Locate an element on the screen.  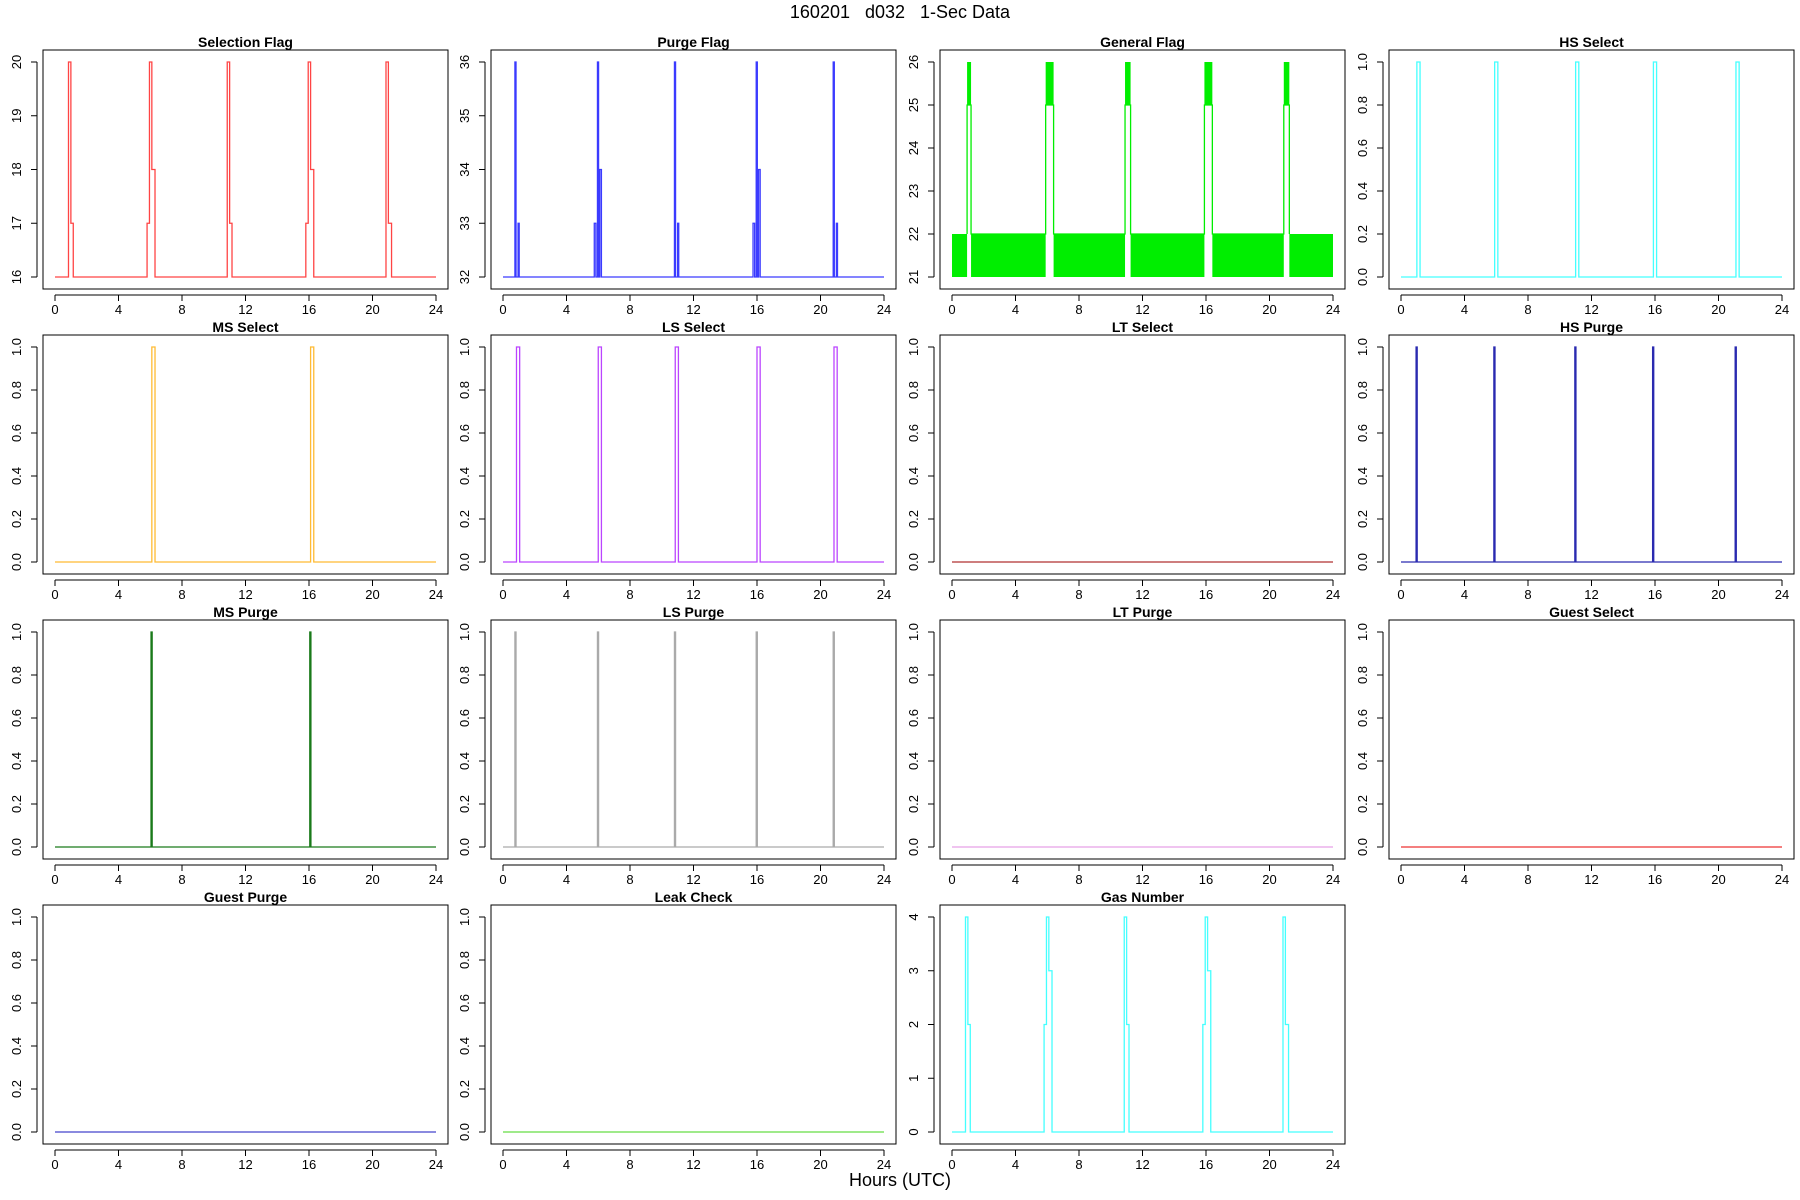
hs-purge-title: HS Purge is located at coordinates (1591, 327).